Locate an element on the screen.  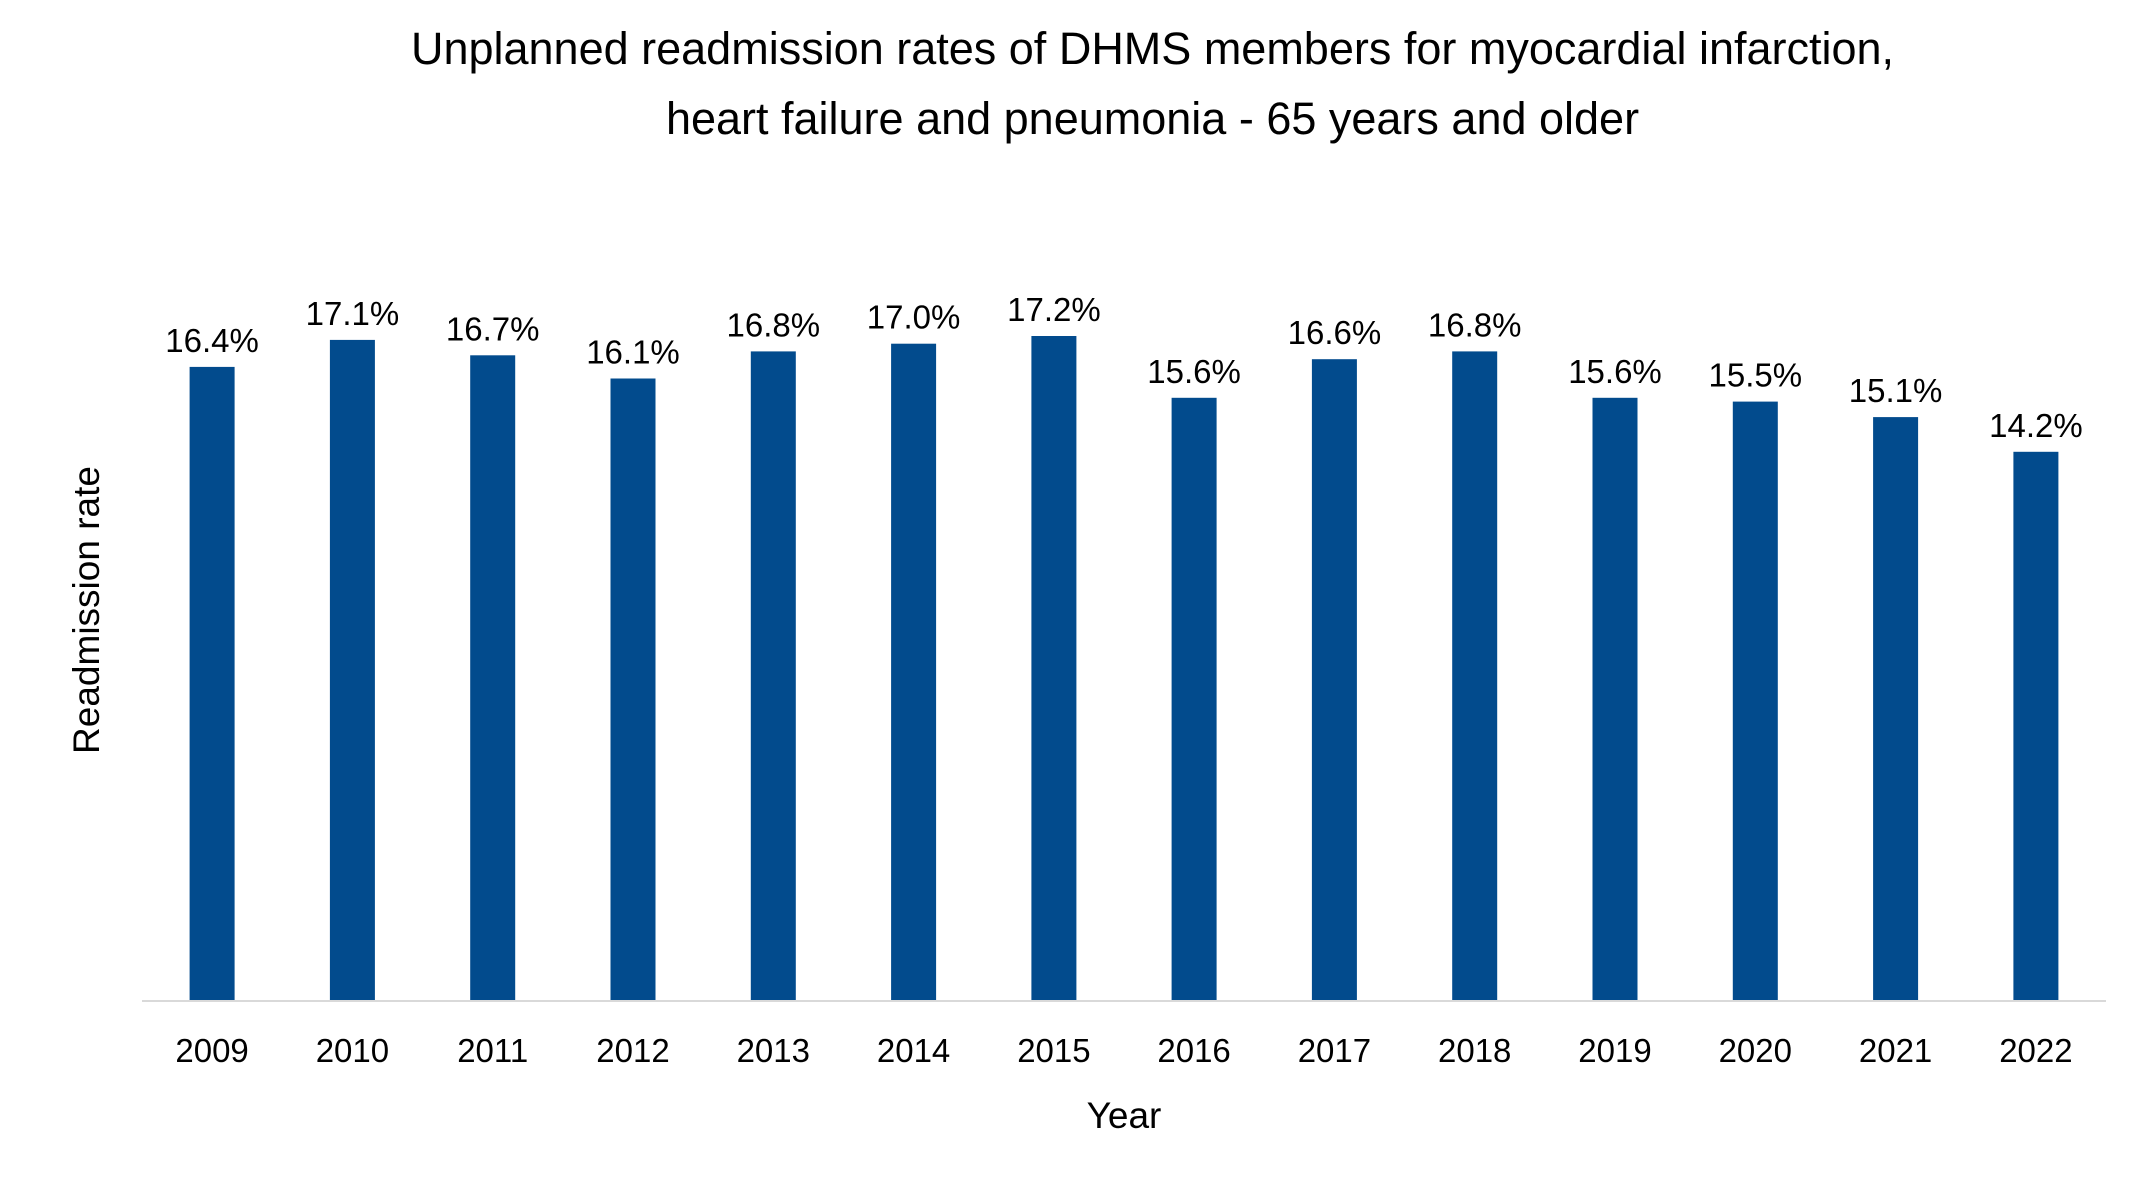
bar-2018 is located at coordinates (1475, 675).